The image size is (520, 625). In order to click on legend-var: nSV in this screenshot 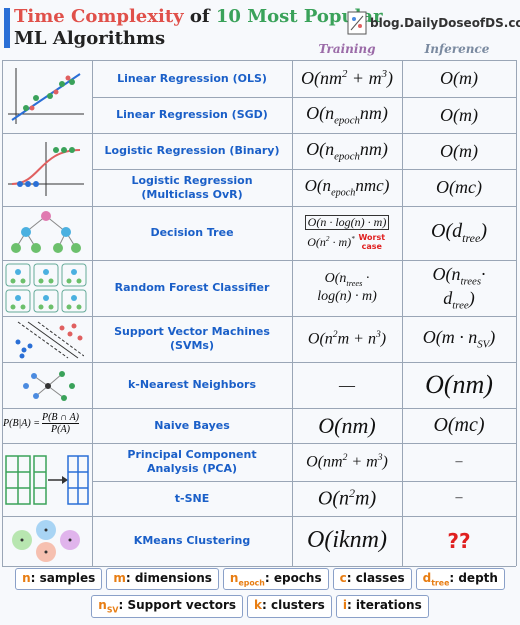, I will do `click(108, 606)`.